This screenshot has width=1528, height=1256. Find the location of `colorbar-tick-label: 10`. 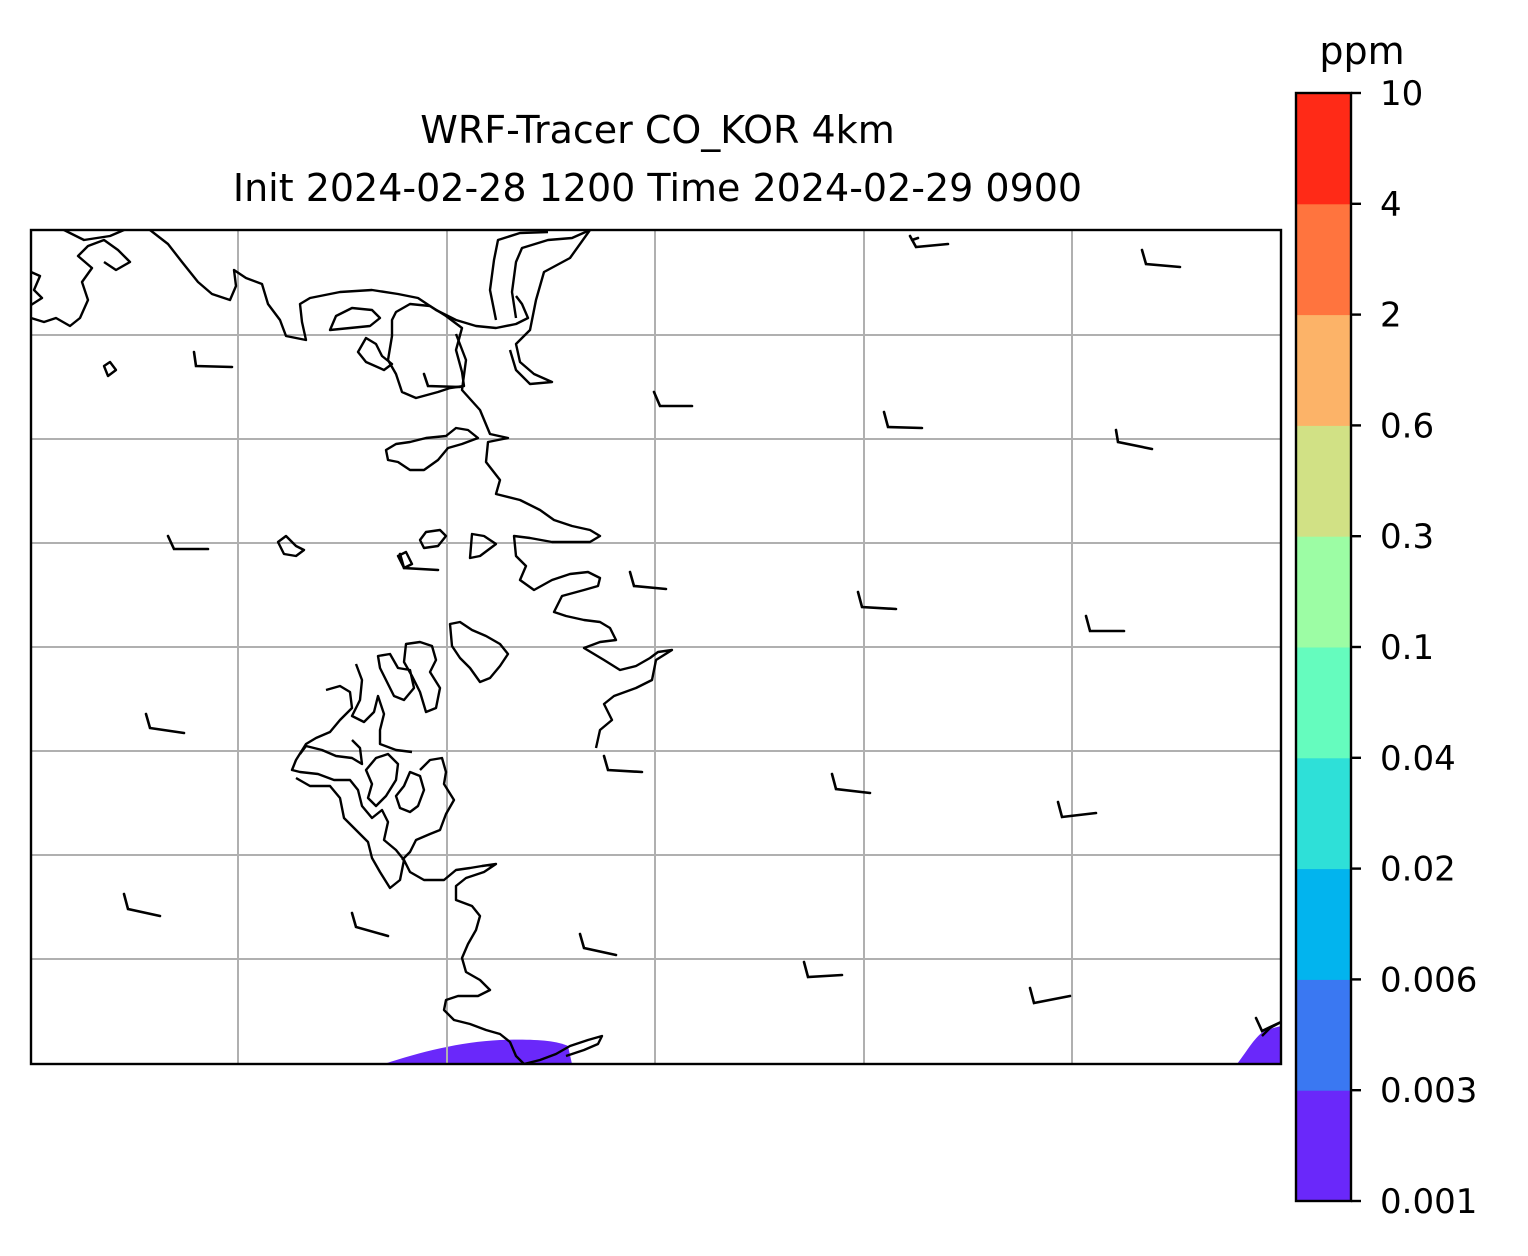

colorbar-tick-label: 10 is located at coordinates (1401, 94).